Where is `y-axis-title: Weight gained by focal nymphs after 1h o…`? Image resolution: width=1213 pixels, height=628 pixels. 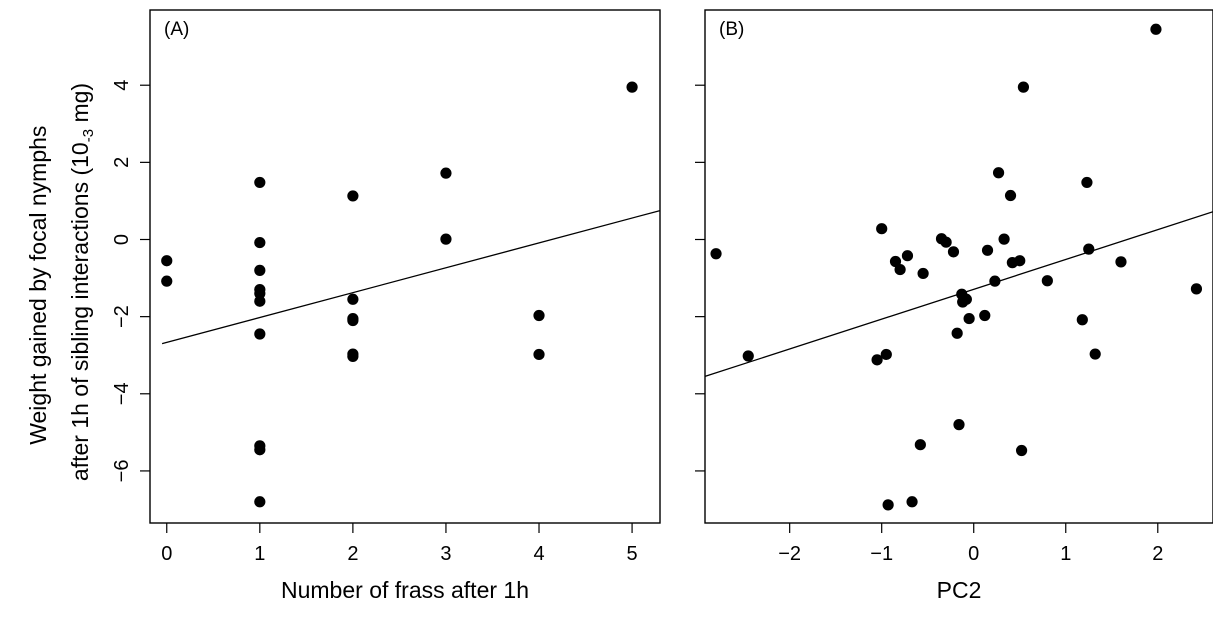
y-axis-title: Weight gained by focal nymphs after 1h o… is located at coordinates (61, 282).